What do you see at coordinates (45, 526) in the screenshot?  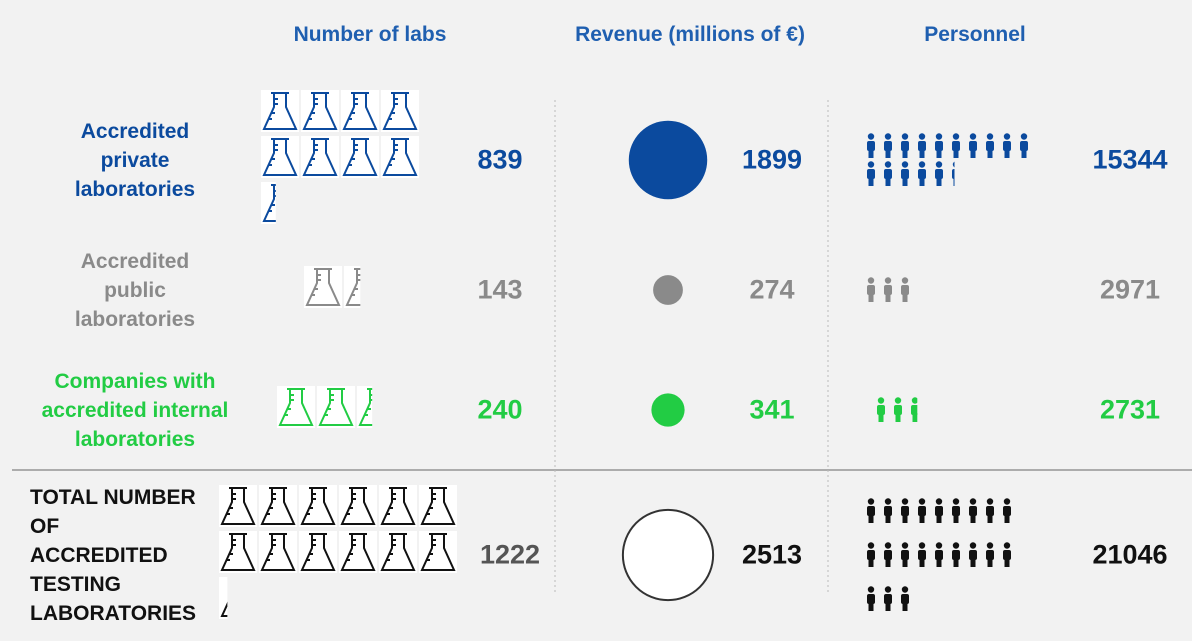 I see `label-line: OF` at bounding box center [45, 526].